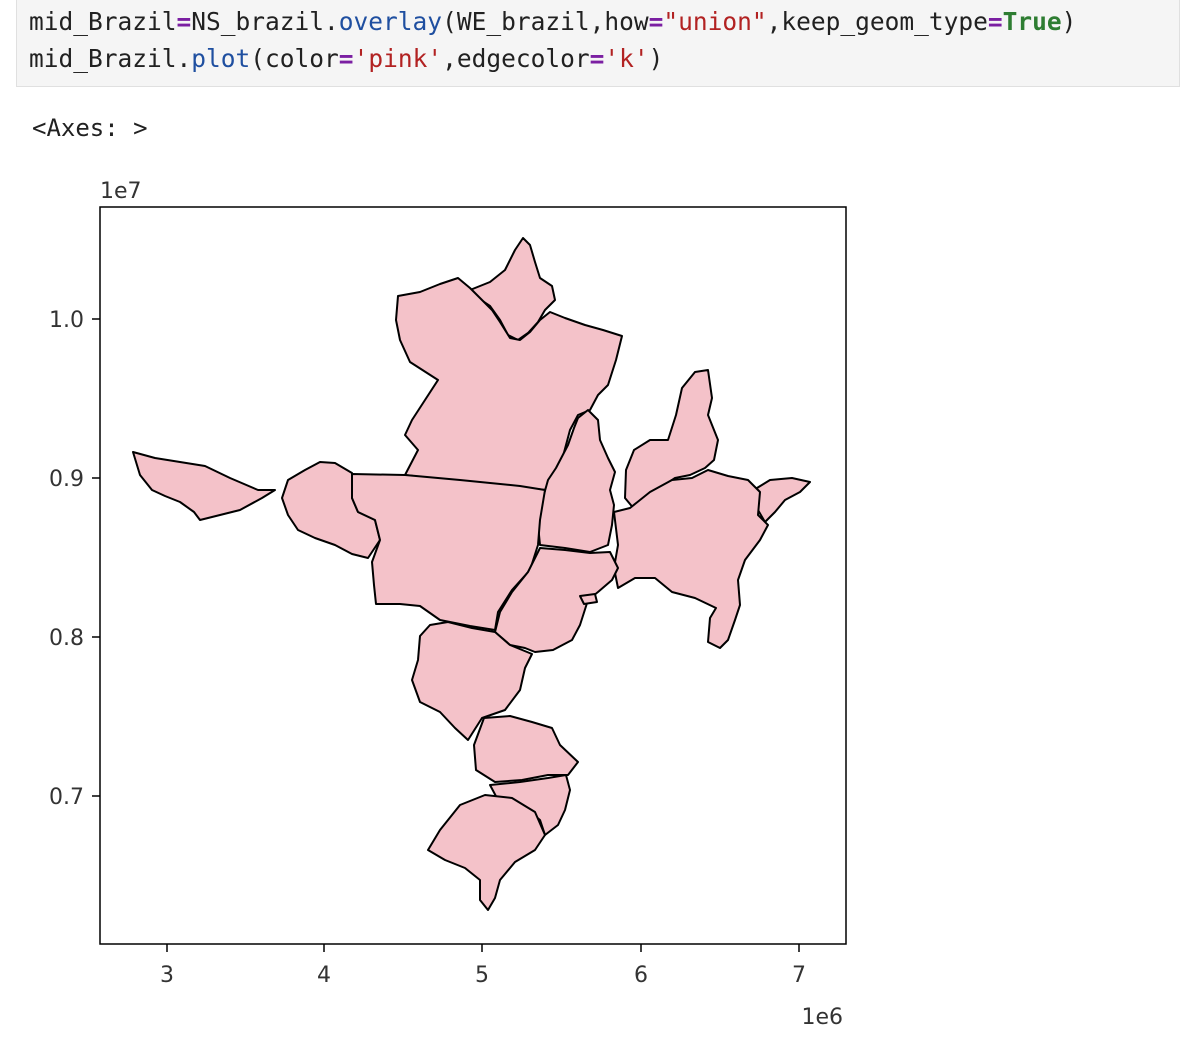 Image resolution: width=1180 pixels, height=1038 pixels. Describe the element at coordinates (324, 975) in the screenshot. I see `x-tick-label: 4` at that location.